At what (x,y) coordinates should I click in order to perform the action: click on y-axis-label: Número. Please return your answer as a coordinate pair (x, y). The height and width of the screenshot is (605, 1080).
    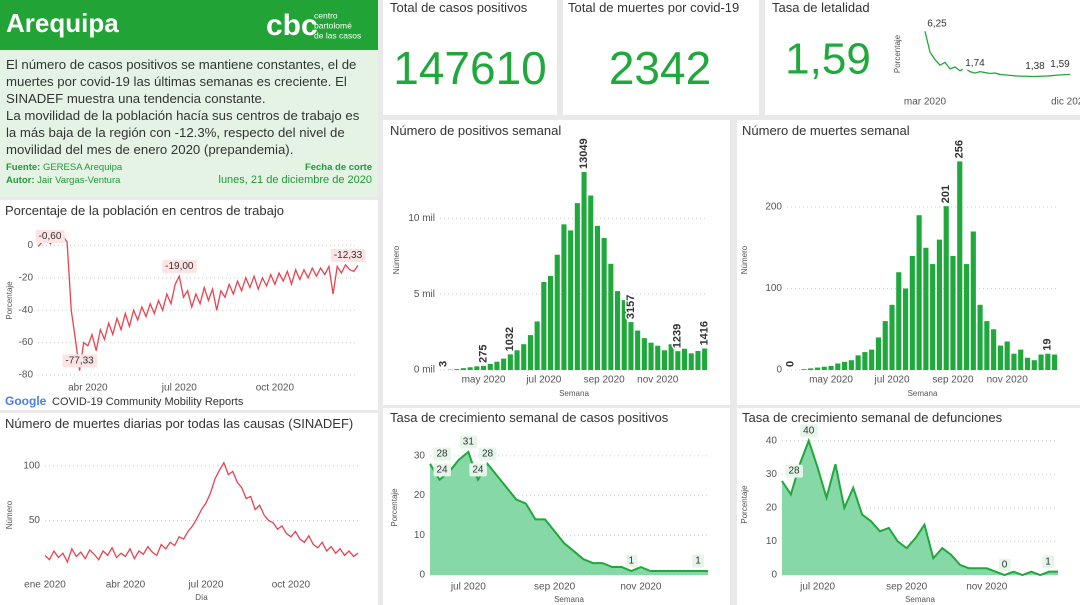
    Looking at the image, I should click on (9, 514).